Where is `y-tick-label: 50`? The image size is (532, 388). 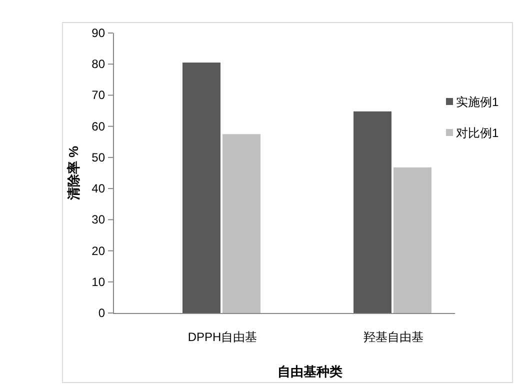
y-tick-label: 50 is located at coordinates (99, 157).